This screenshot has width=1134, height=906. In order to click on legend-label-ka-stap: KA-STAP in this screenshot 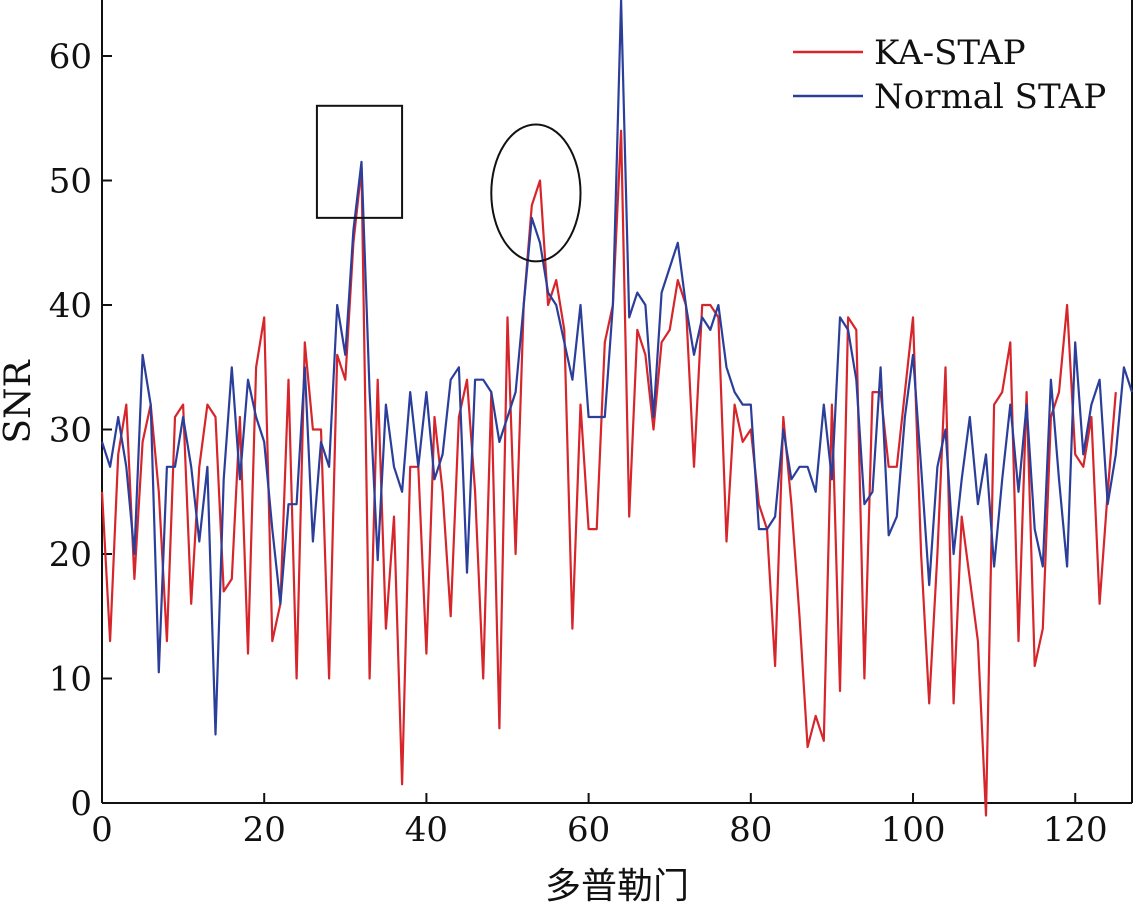, I will do `click(950, 53)`.